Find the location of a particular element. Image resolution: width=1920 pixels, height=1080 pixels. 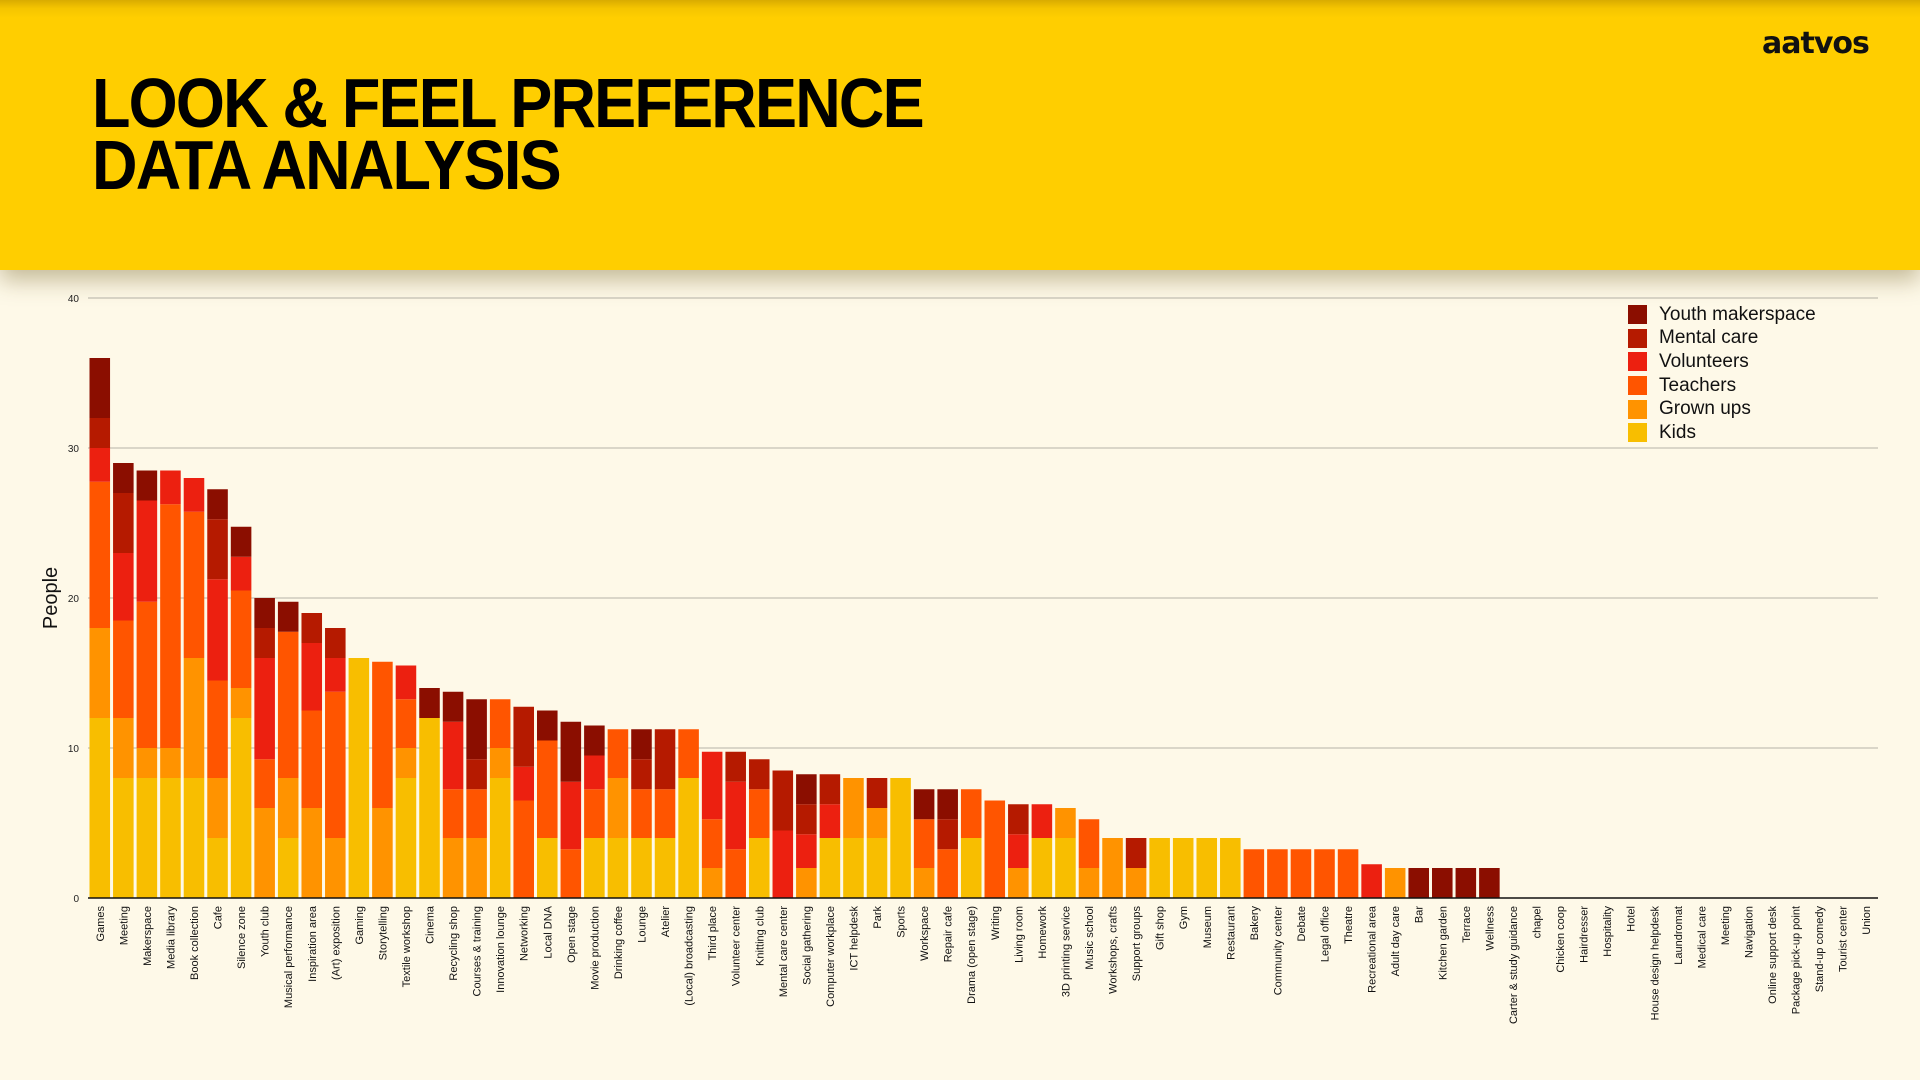

x-tick-label: Hotel is located at coordinates (1632, 919).